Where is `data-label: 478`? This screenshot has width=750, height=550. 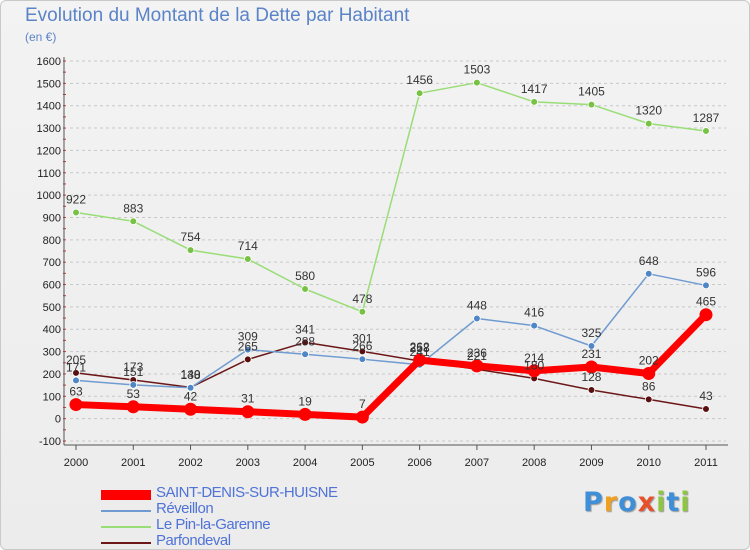 data-label: 478 is located at coordinates (362, 299).